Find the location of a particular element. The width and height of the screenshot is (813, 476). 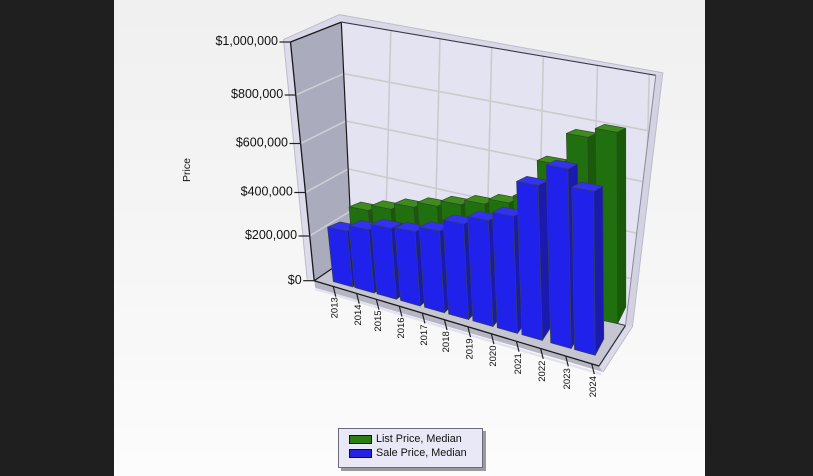

svg-text: 2022 is located at coordinates (542, 371).